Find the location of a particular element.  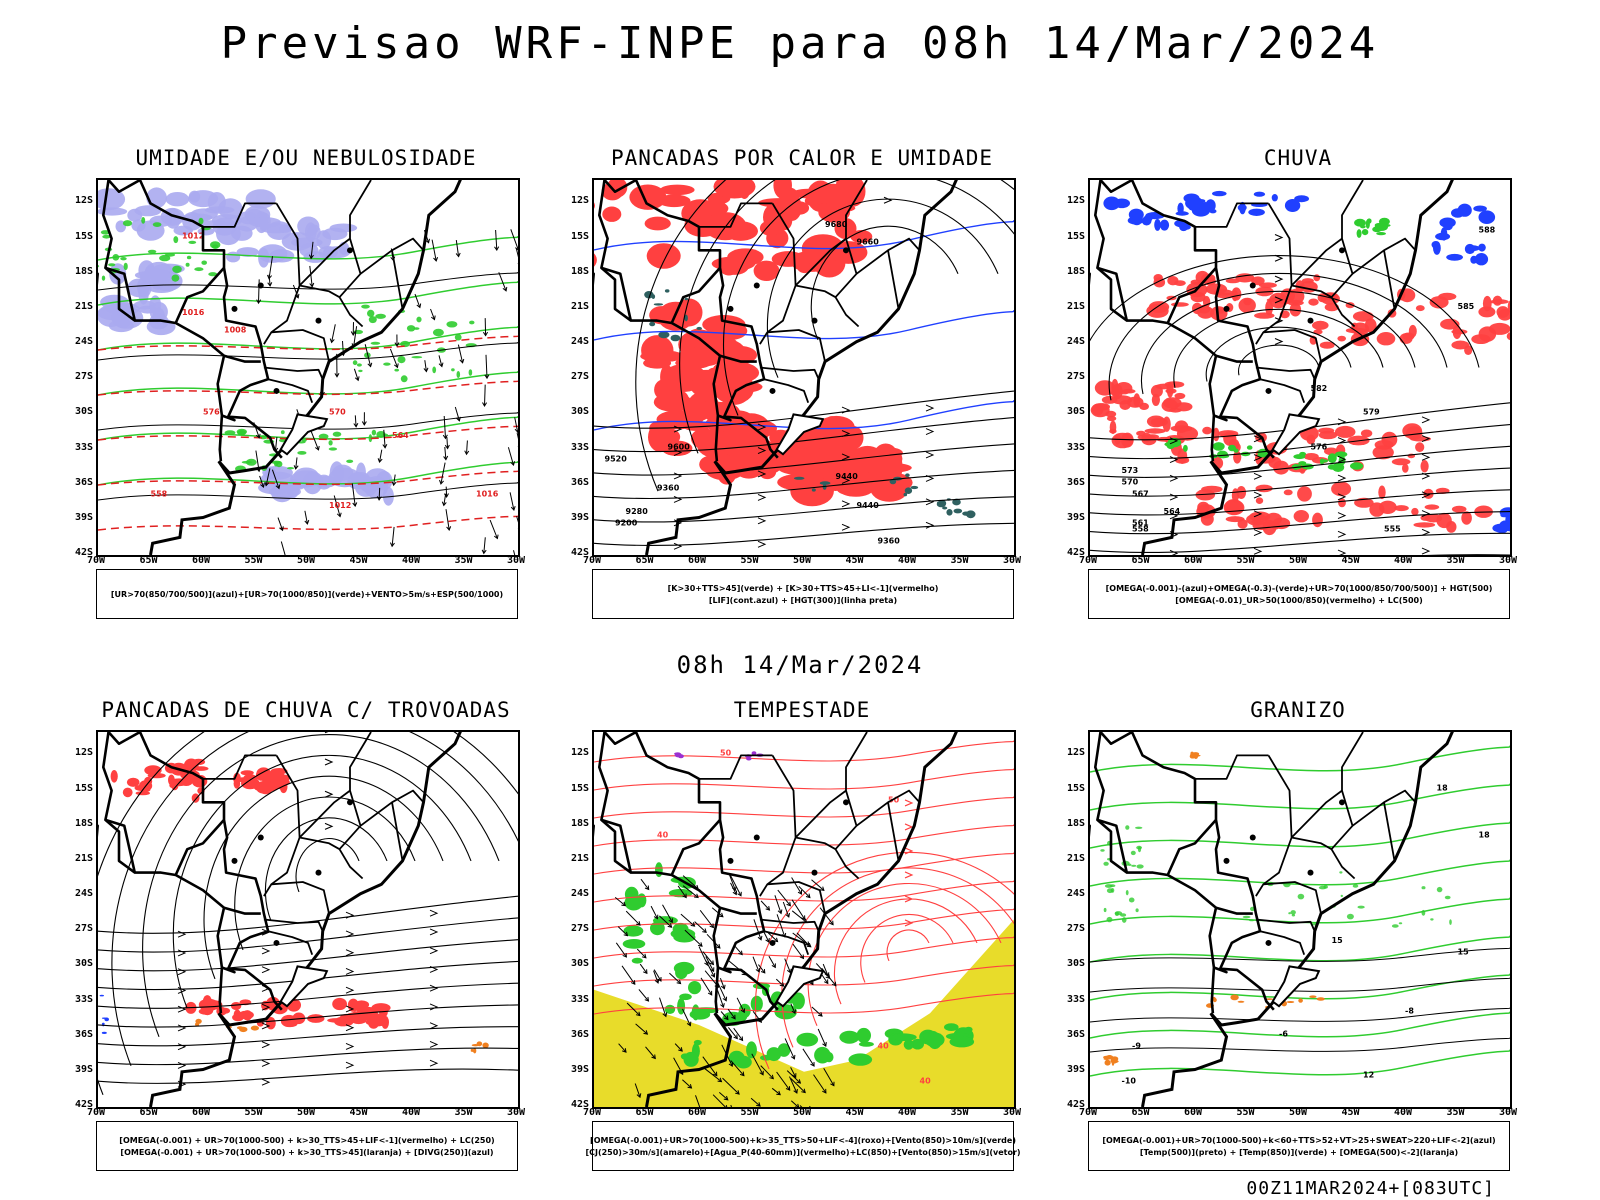

jet-yellow is located at coordinates (804, 1013).